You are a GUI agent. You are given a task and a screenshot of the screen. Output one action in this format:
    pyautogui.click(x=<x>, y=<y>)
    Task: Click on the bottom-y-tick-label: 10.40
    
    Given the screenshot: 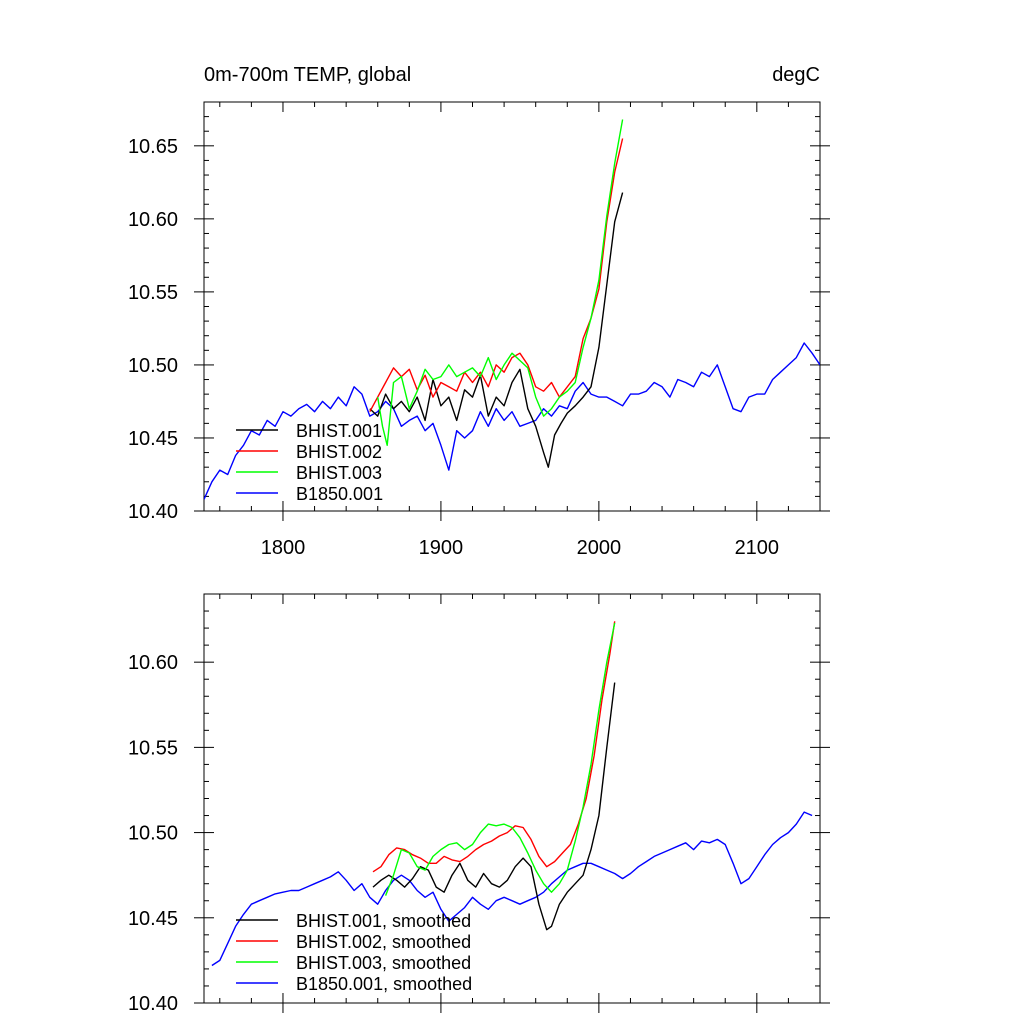 What is the action you would take?
    pyautogui.click(x=153, y=1004)
    